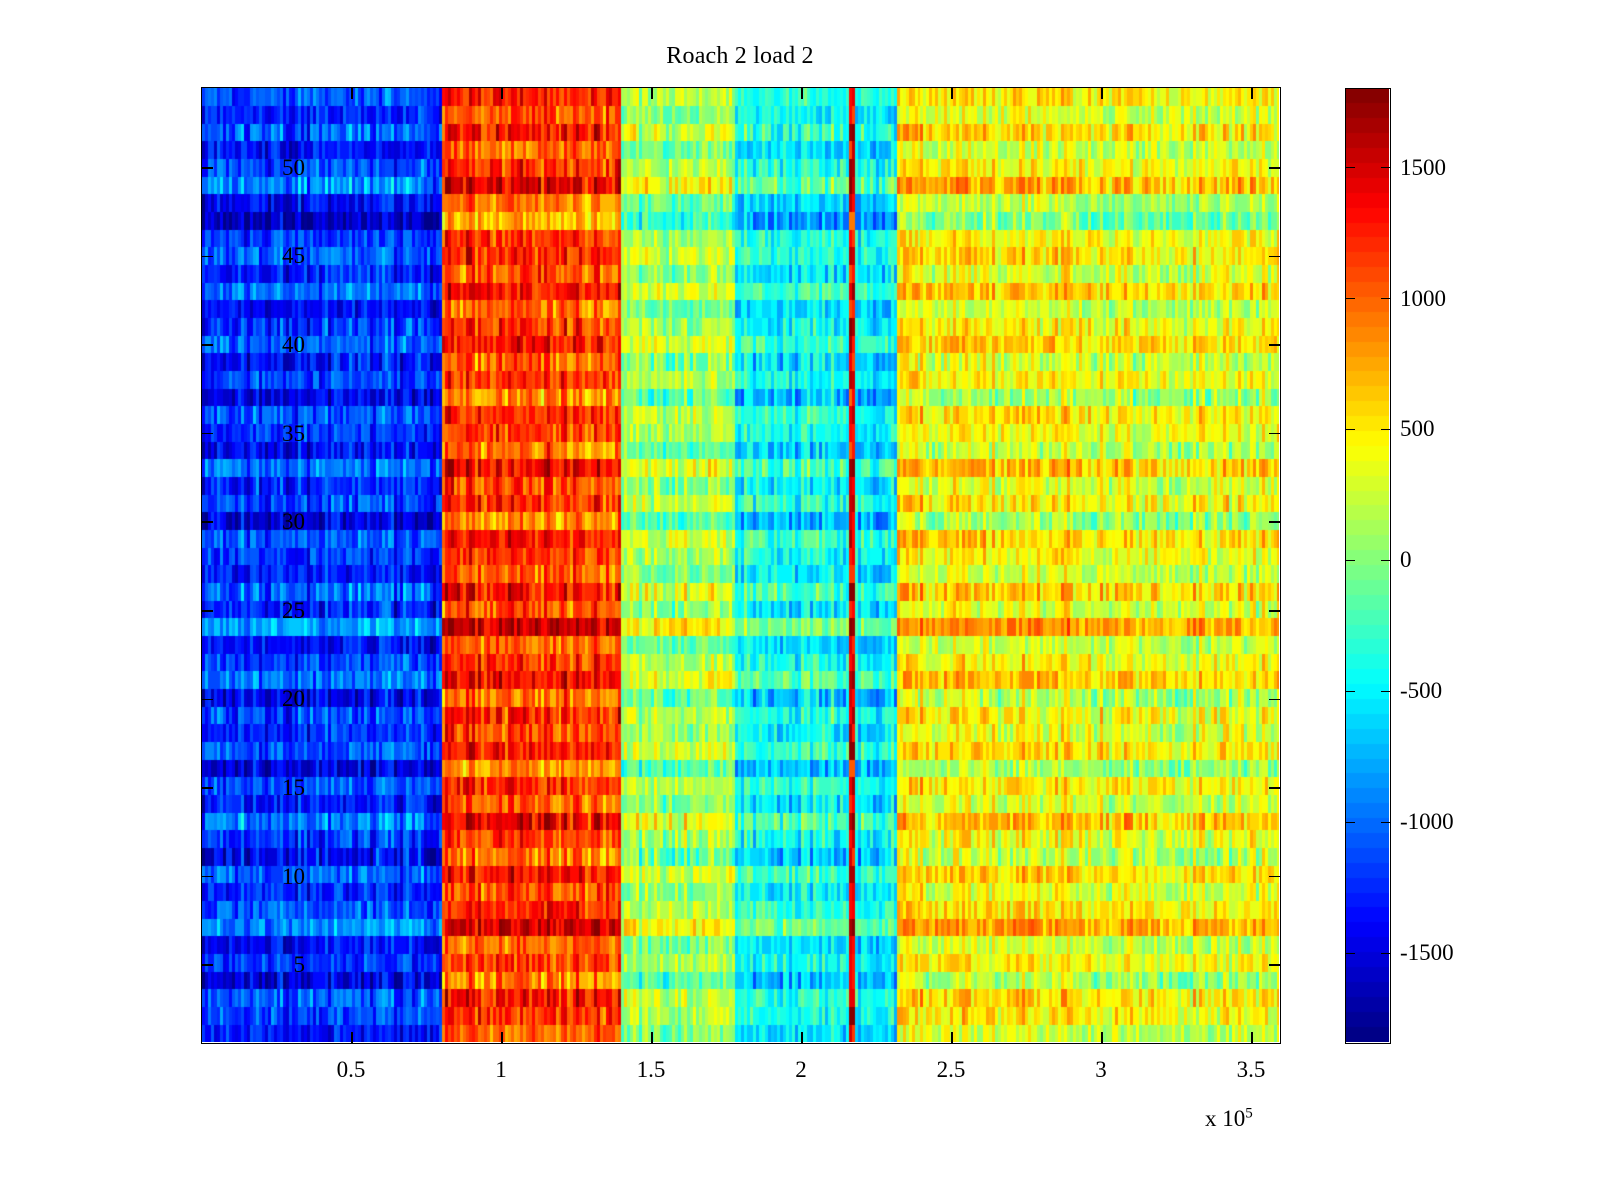 The width and height of the screenshot is (1600, 1200). Describe the element at coordinates (293, 167) in the screenshot. I see `y-tick-label: 50` at that location.